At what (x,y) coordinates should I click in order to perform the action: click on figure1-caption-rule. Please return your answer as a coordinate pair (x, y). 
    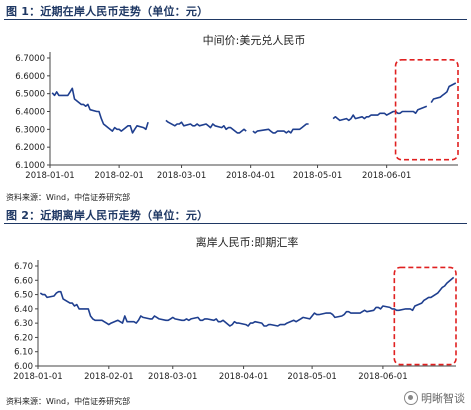
    Looking at the image, I should click on (235, 19).